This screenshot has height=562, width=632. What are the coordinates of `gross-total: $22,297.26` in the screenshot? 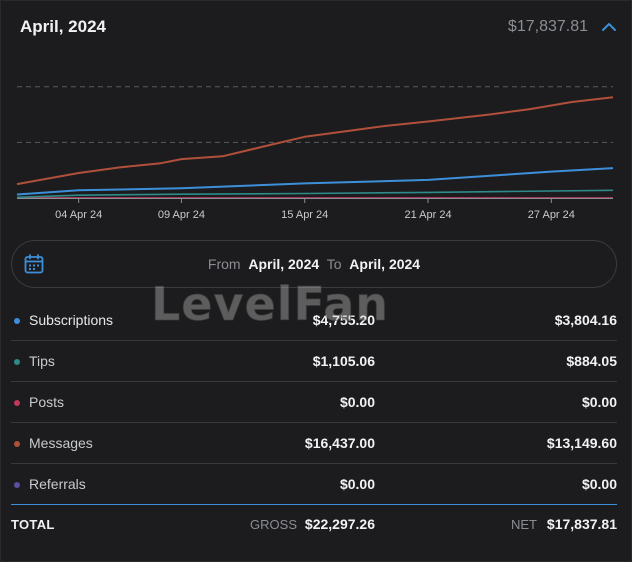 It's located at (339, 524).